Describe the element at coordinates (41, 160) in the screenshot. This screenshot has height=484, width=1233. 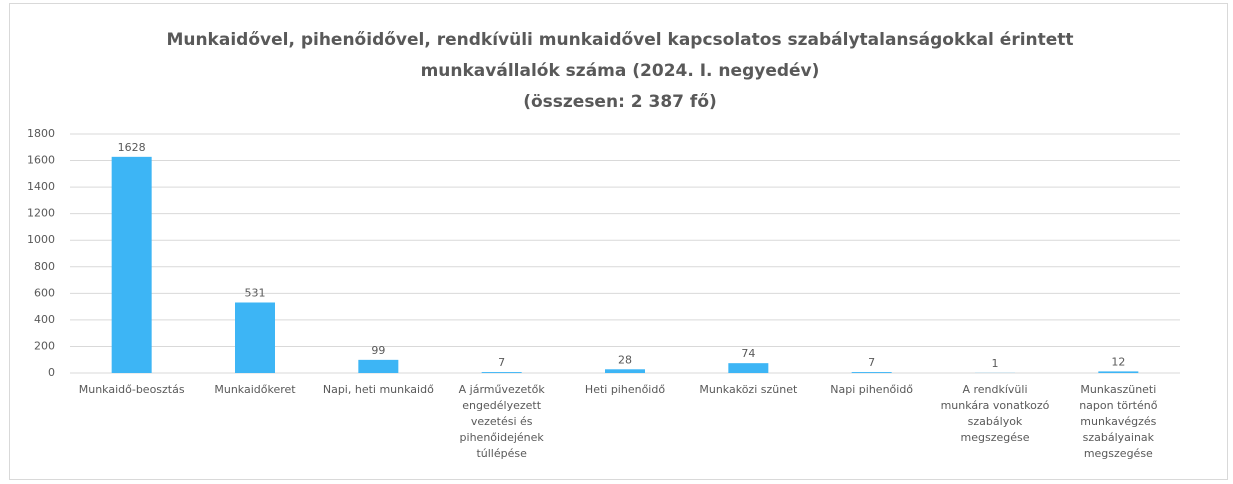
I see `y-tick-label: 1600` at that location.